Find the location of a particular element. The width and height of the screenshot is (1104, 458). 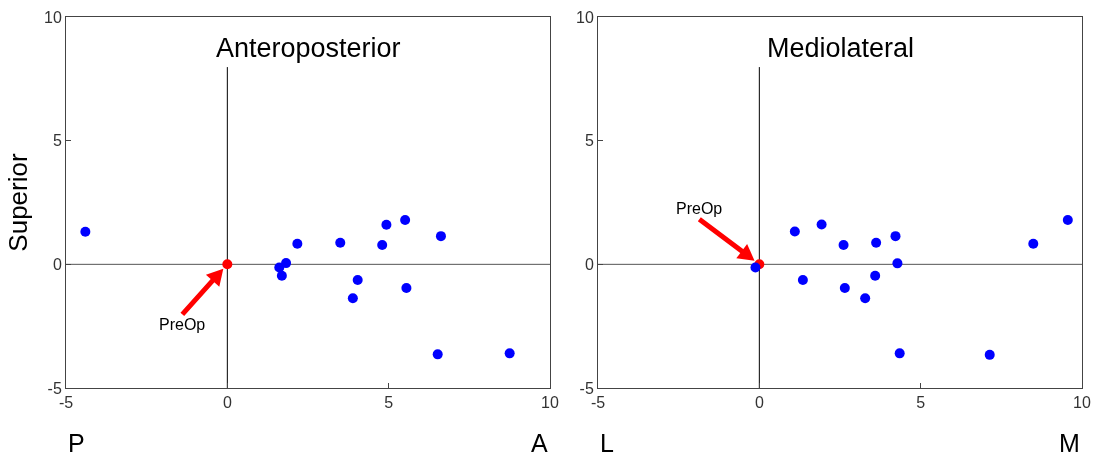

text: Anteroposterior is located at coordinates (308, 48).